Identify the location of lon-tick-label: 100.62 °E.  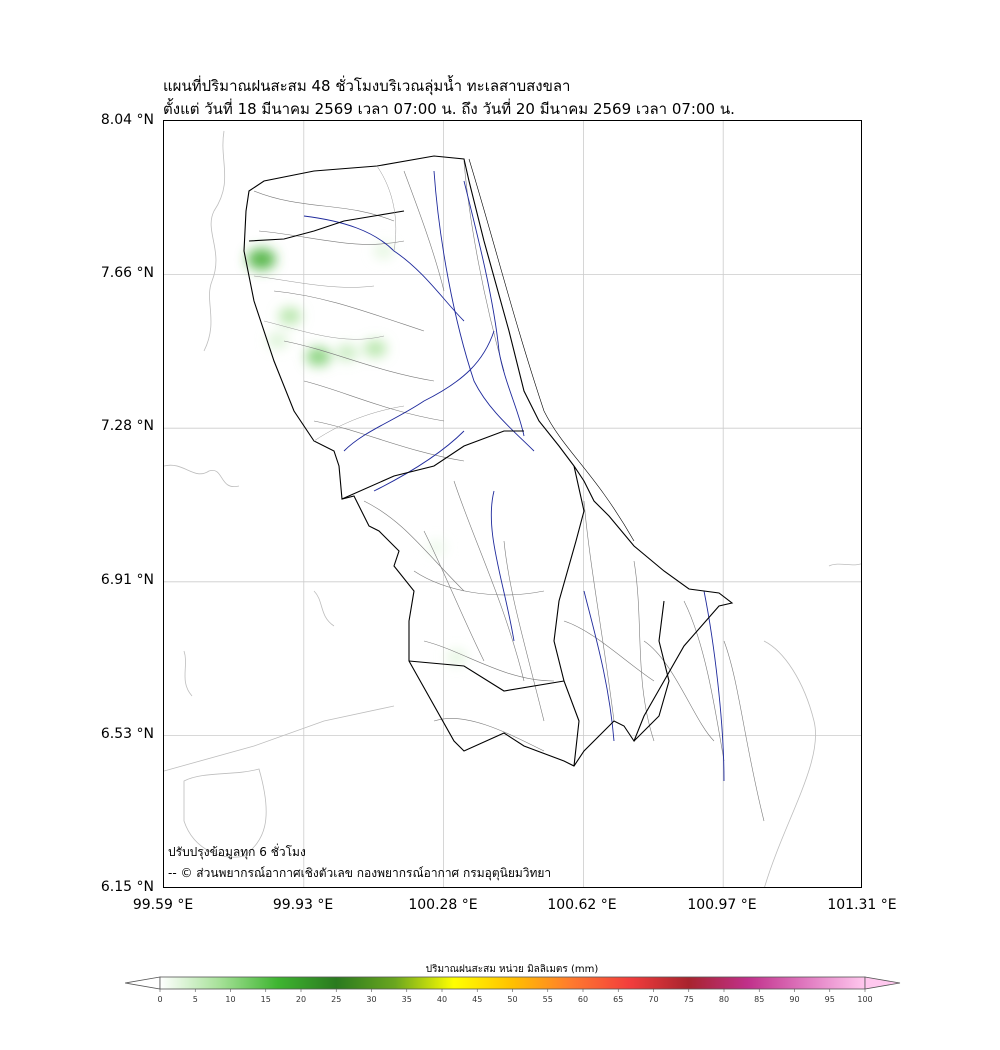
(582, 905).